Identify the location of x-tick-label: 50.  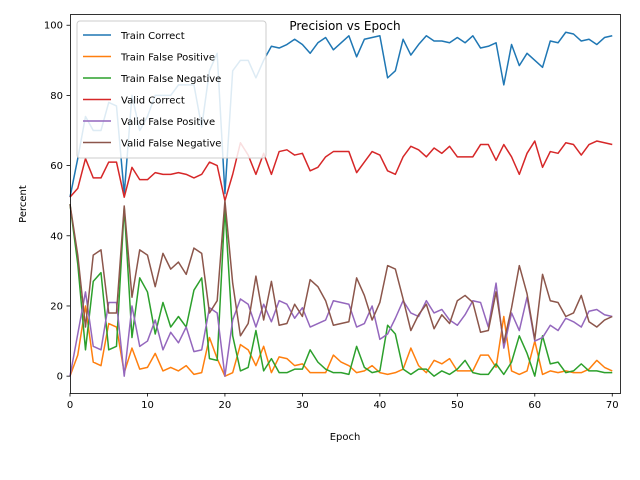
(457, 405).